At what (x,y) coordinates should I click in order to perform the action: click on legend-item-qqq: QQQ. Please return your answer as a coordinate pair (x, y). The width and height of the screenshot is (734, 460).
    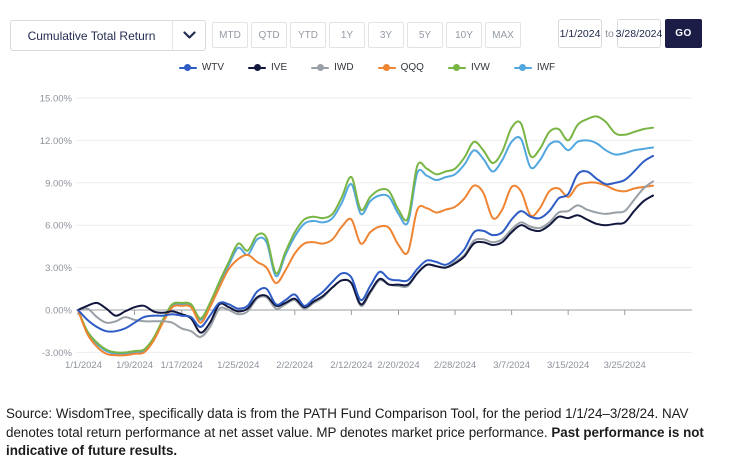
    Looking at the image, I should click on (400, 67).